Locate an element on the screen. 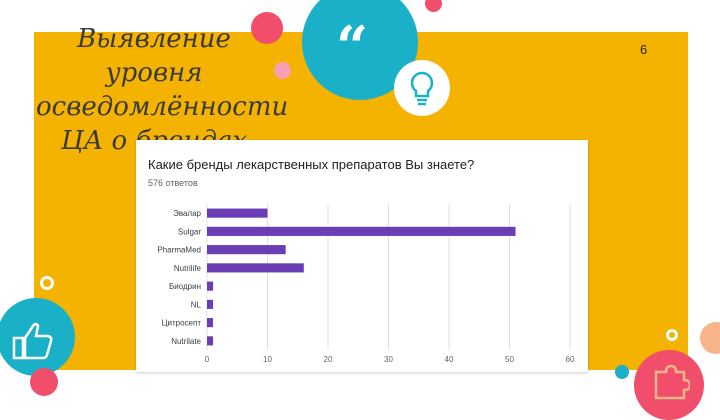  x-tick-label: 50 is located at coordinates (509, 359).